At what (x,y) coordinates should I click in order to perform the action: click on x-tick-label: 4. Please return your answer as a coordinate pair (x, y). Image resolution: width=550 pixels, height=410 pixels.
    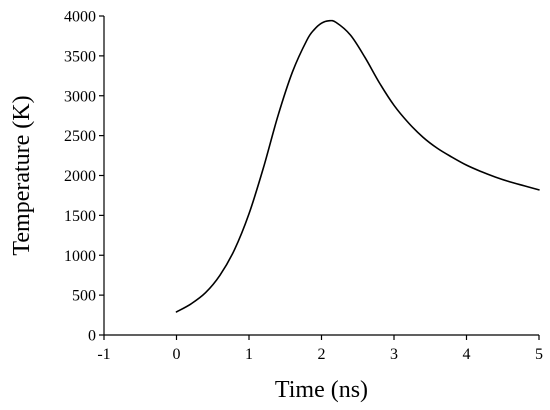
    Looking at the image, I should click on (467, 354).